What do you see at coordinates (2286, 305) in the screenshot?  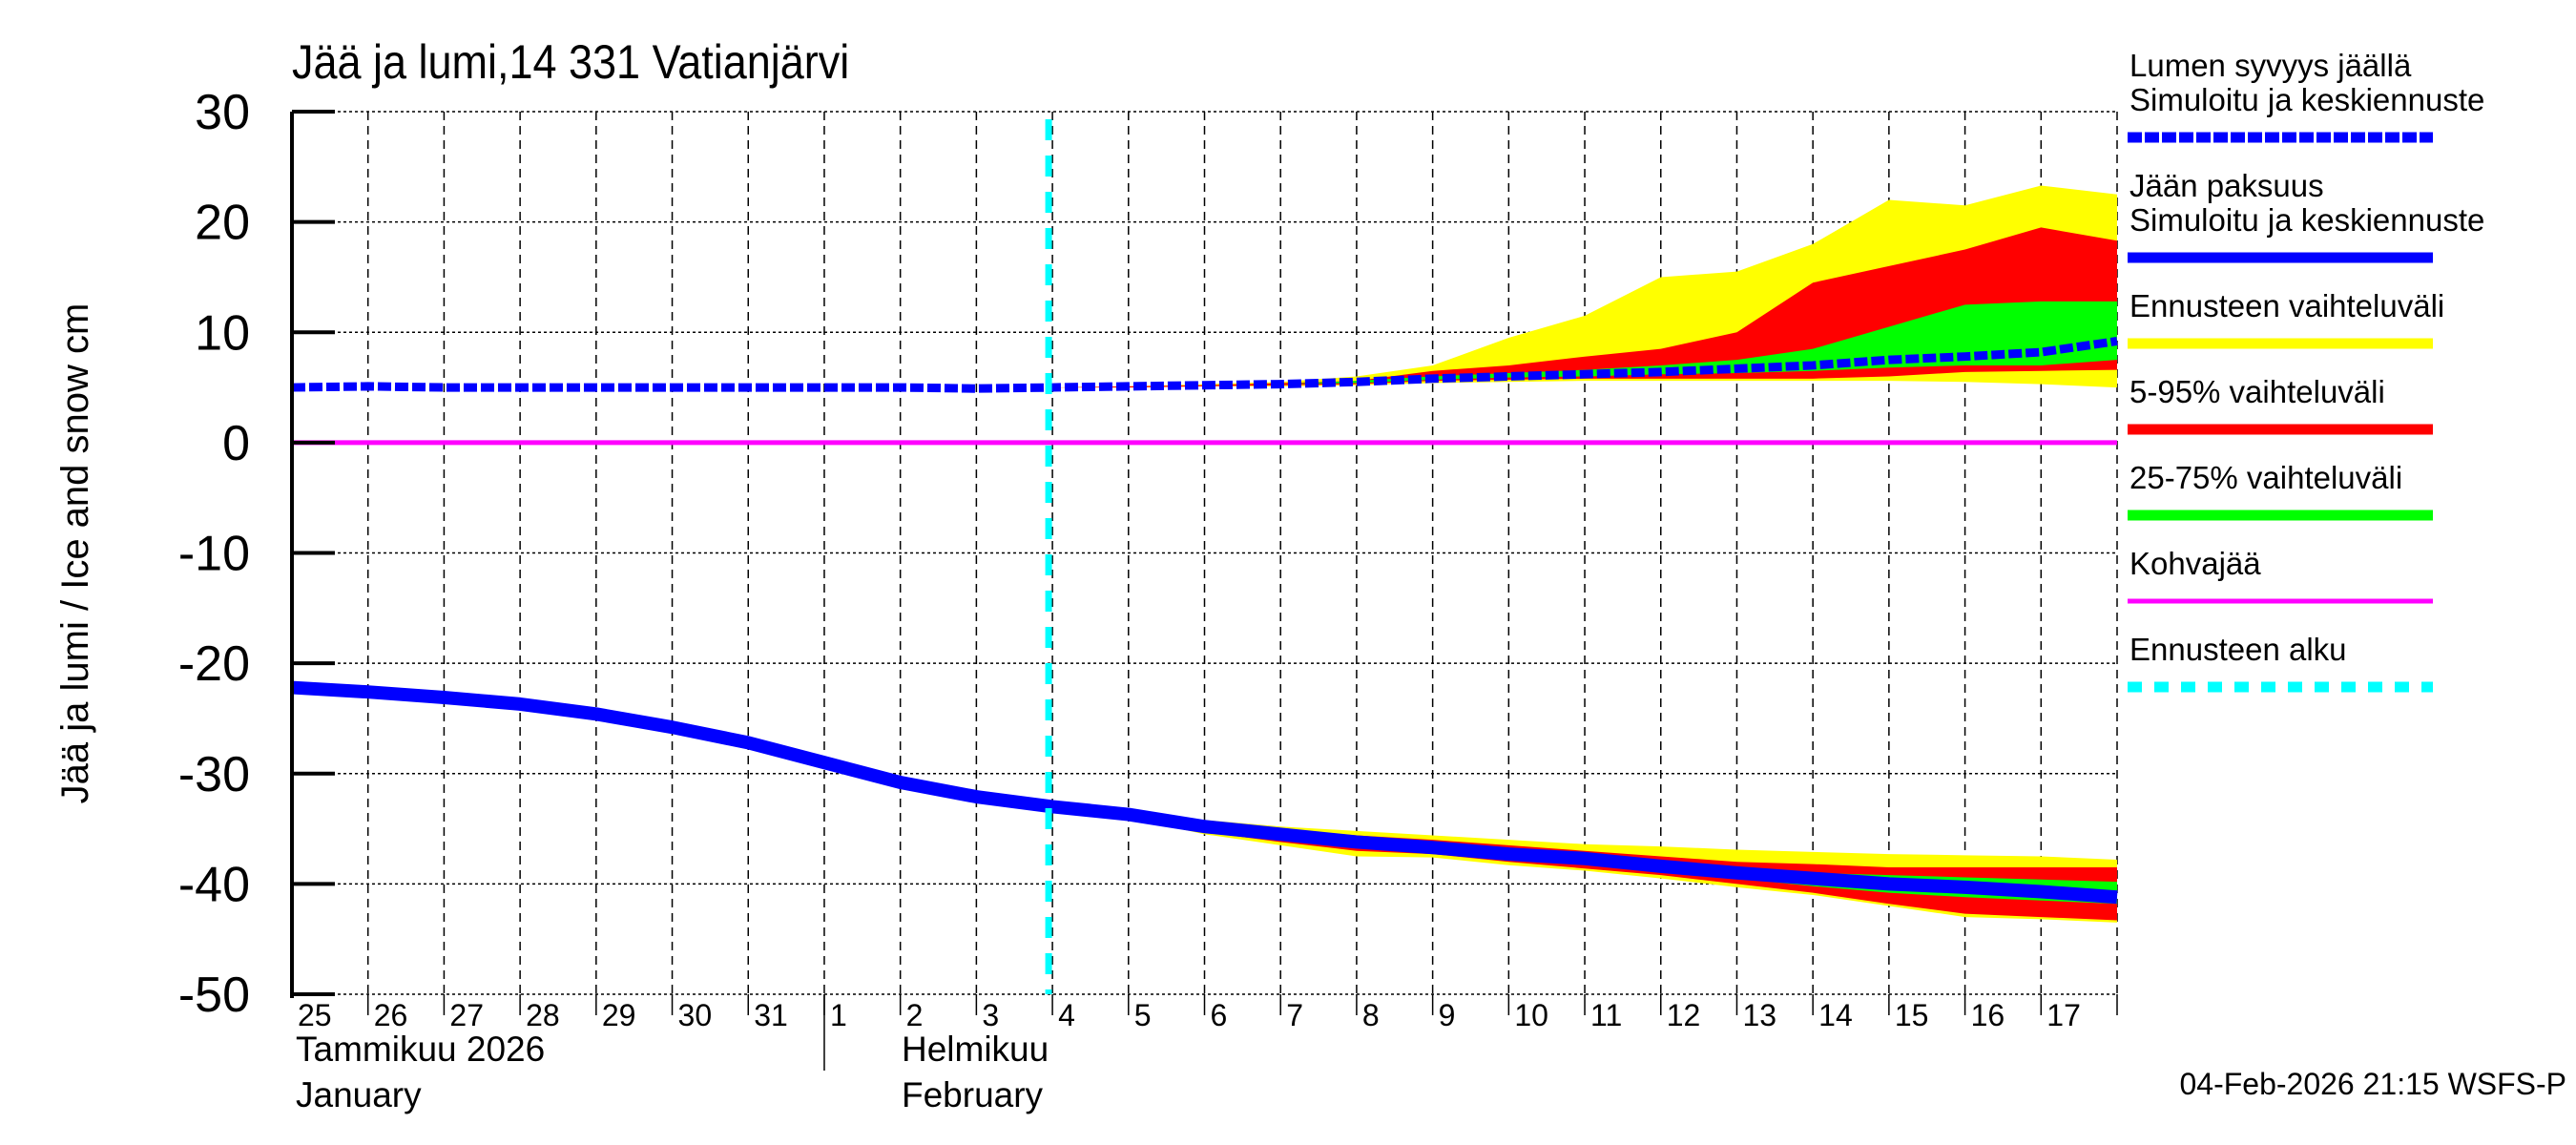 I see `legend-label: Ennusteen vaihteluväli` at bounding box center [2286, 305].